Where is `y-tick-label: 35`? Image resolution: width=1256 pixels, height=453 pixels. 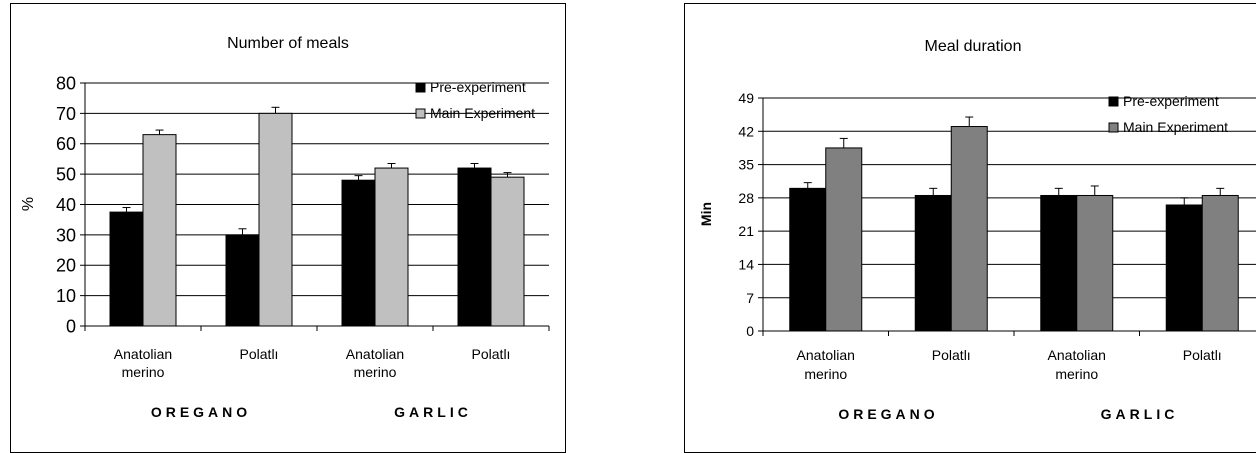
y-tick-label: 35 is located at coordinates (746, 165).